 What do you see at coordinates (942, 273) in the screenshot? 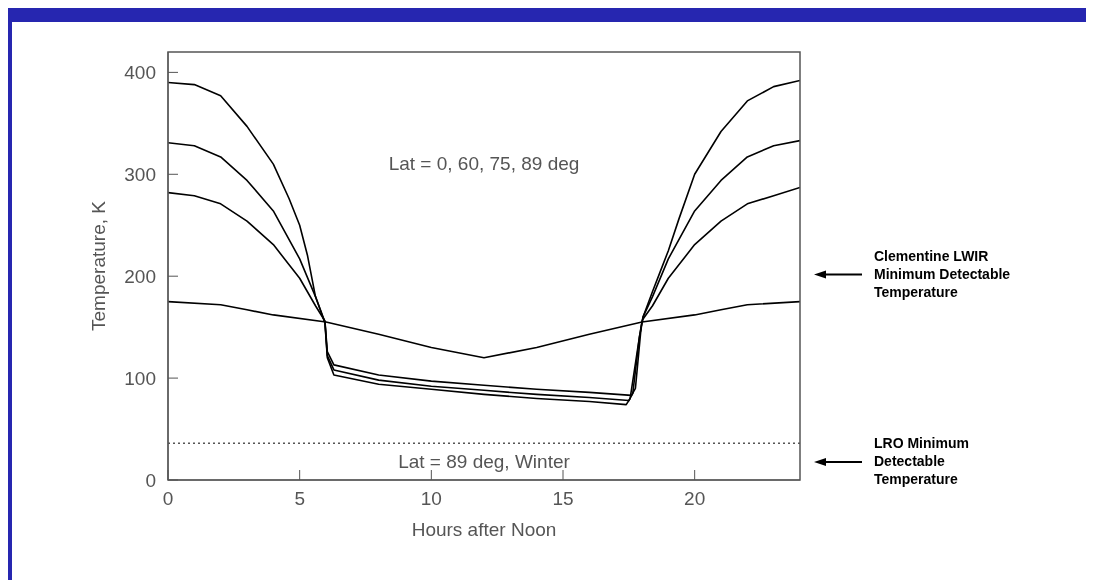
I see `text: Clementine LWIR Minimum Detectable Temperature` at bounding box center [942, 273].